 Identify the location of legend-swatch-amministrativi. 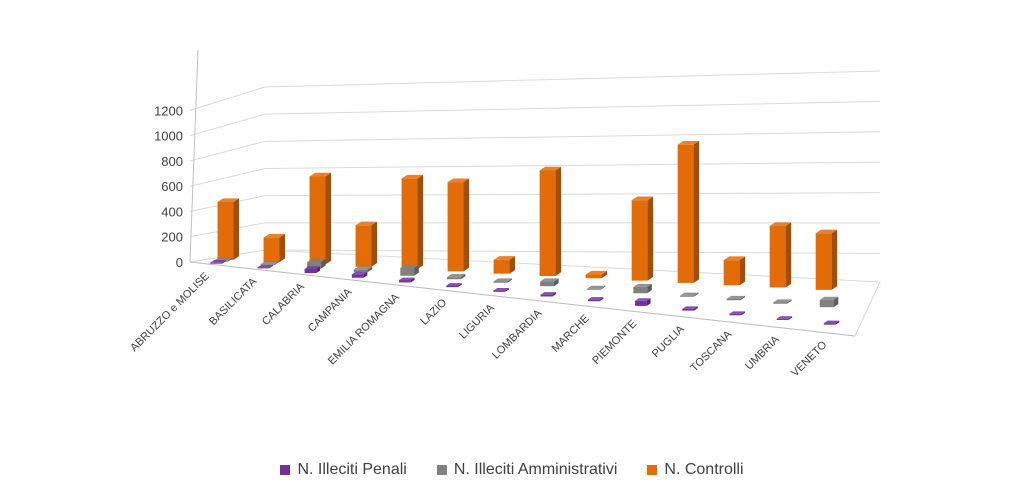
(441, 470).